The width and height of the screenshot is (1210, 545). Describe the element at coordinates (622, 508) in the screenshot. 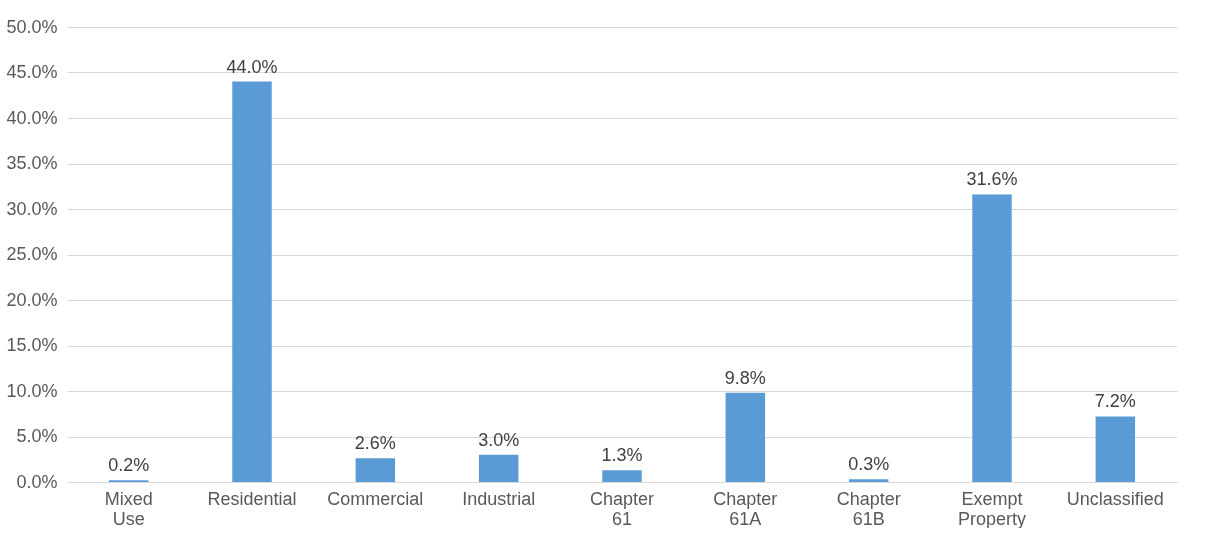

I see `x-tick-label: Chapter 61` at that location.